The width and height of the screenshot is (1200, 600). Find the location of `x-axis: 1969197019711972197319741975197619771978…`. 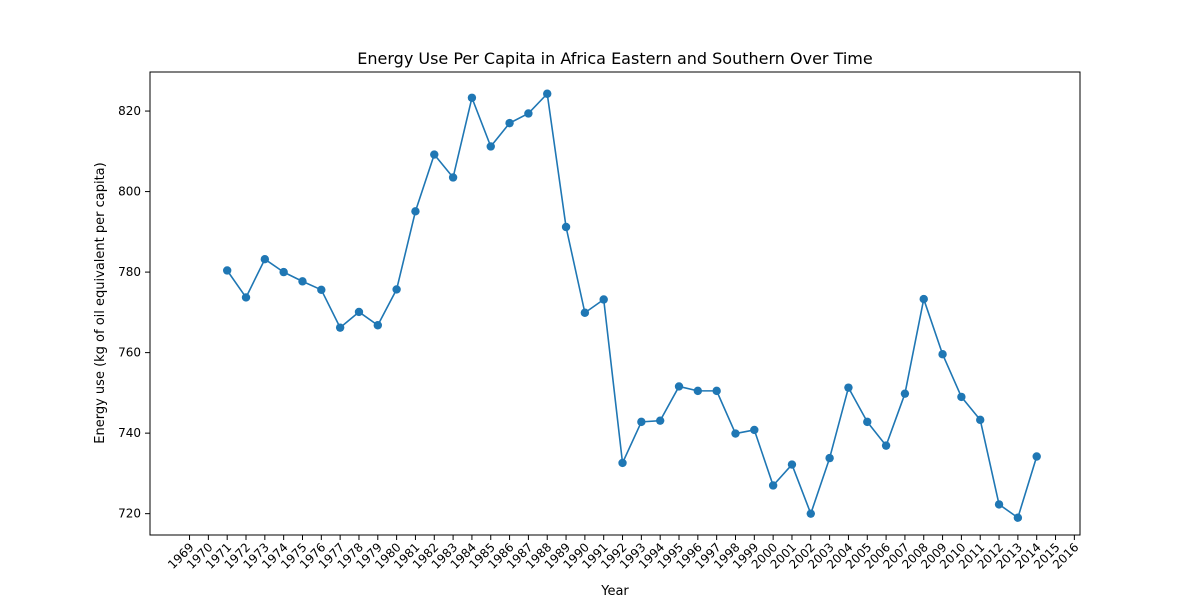

x-axis: 1969197019711972197319741975197619771978… is located at coordinates (623, 553).